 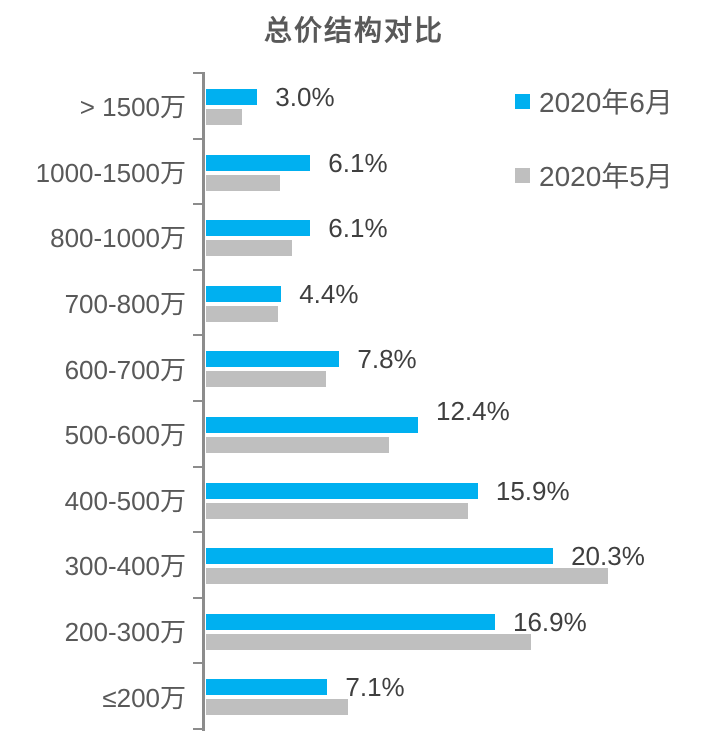 I want to click on data-label: 4.4%, so click(x=329, y=293).